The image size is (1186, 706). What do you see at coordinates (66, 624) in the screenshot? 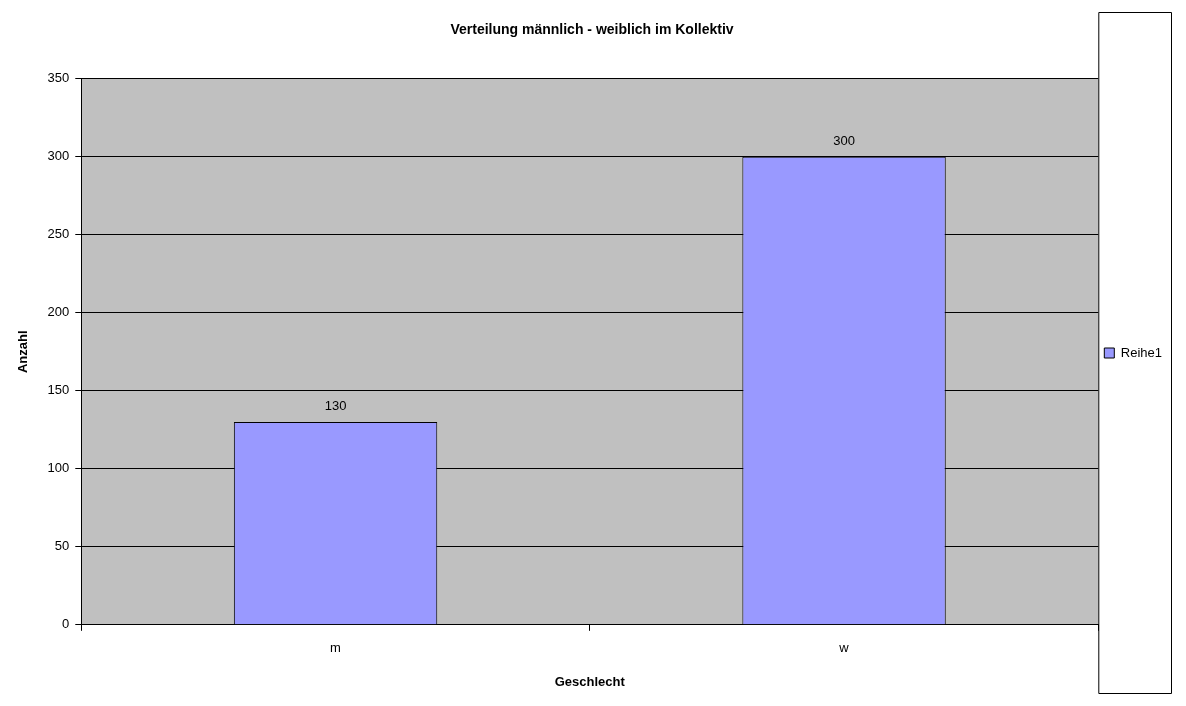
I see `y-tick-label: 0` at bounding box center [66, 624].